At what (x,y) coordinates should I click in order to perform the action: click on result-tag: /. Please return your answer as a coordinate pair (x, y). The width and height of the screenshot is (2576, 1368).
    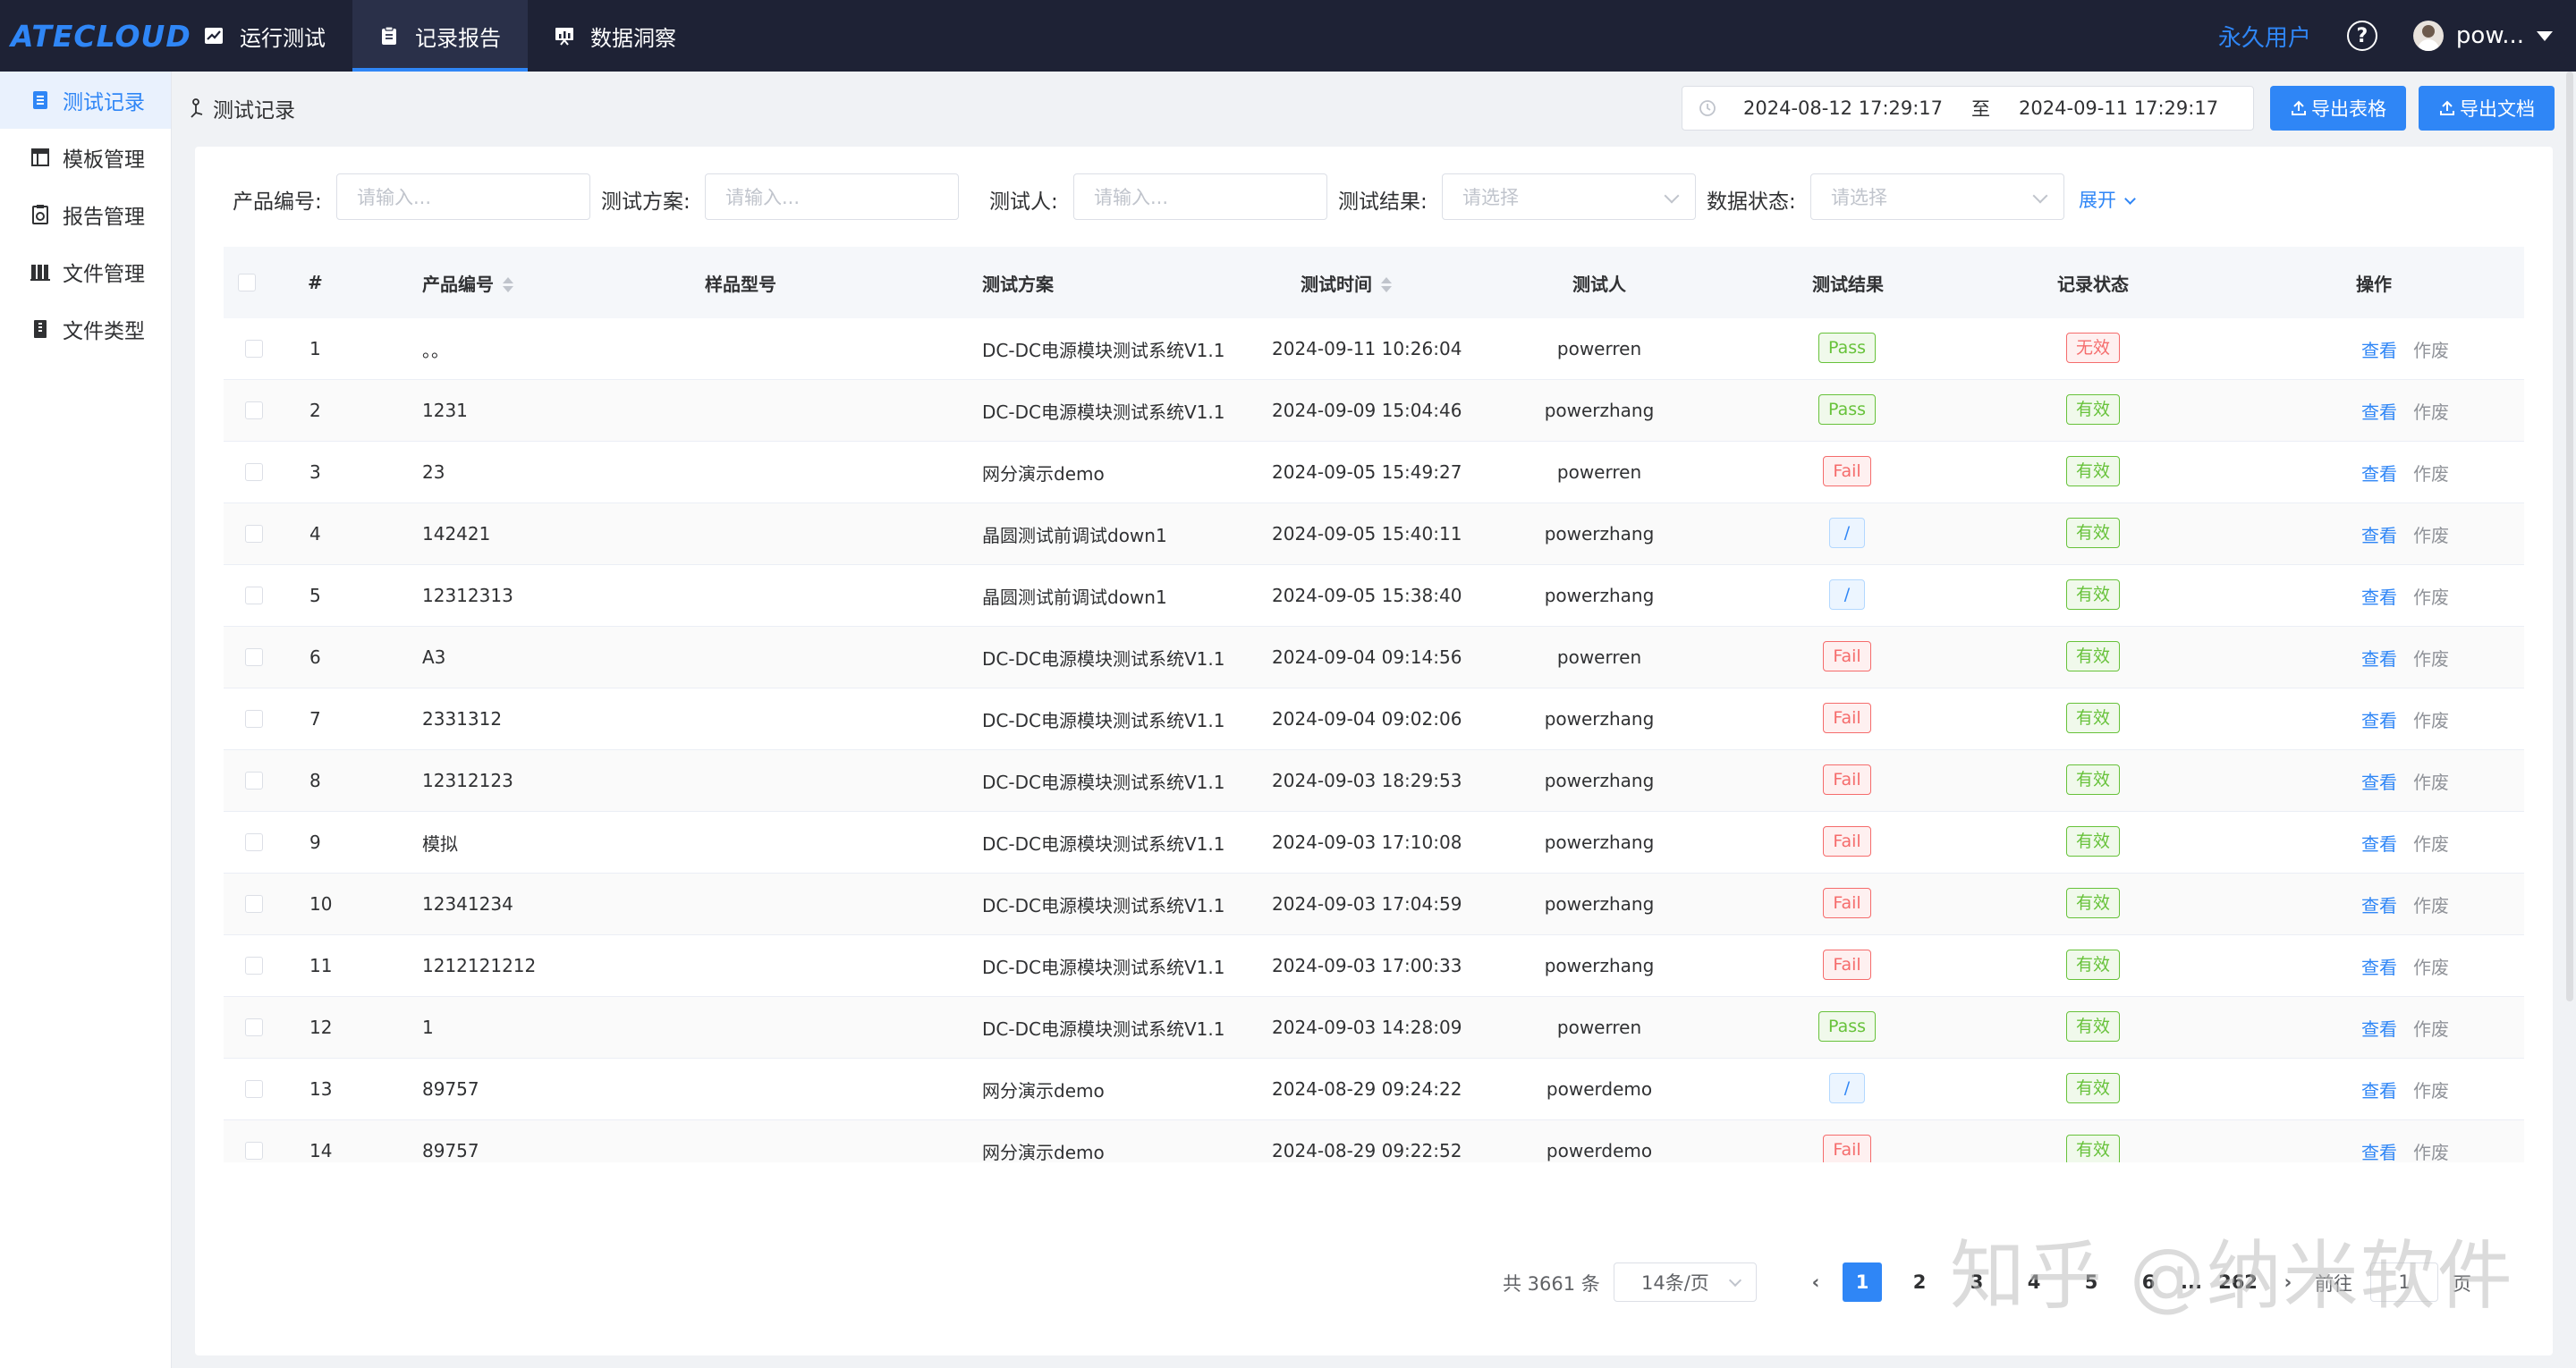
    Looking at the image, I should click on (1847, 1088).